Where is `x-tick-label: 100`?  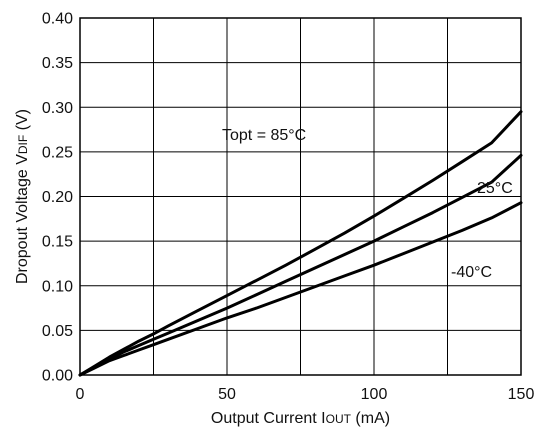
x-tick-label: 100 is located at coordinates (374, 394).